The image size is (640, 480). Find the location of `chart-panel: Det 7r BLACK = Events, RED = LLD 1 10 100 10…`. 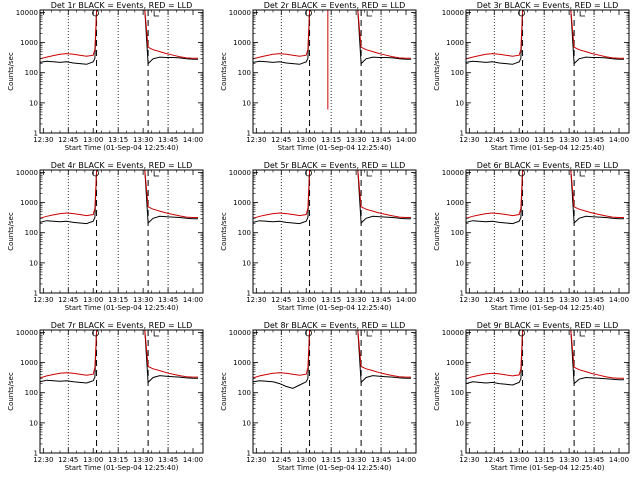

chart-panel: Det 7r BLACK = Events, RED = LLD 1 10 100 10… is located at coordinates (105, 396).